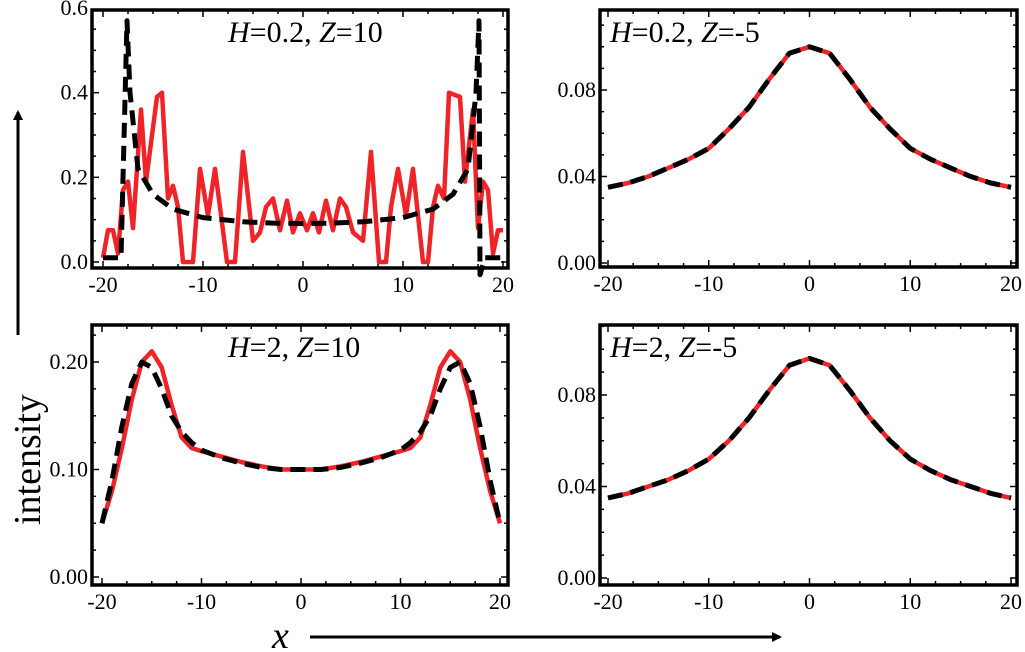  What do you see at coordinates (75, 261) in the screenshot?
I see `y-tick-label: 0.0` at bounding box center [75, 261].